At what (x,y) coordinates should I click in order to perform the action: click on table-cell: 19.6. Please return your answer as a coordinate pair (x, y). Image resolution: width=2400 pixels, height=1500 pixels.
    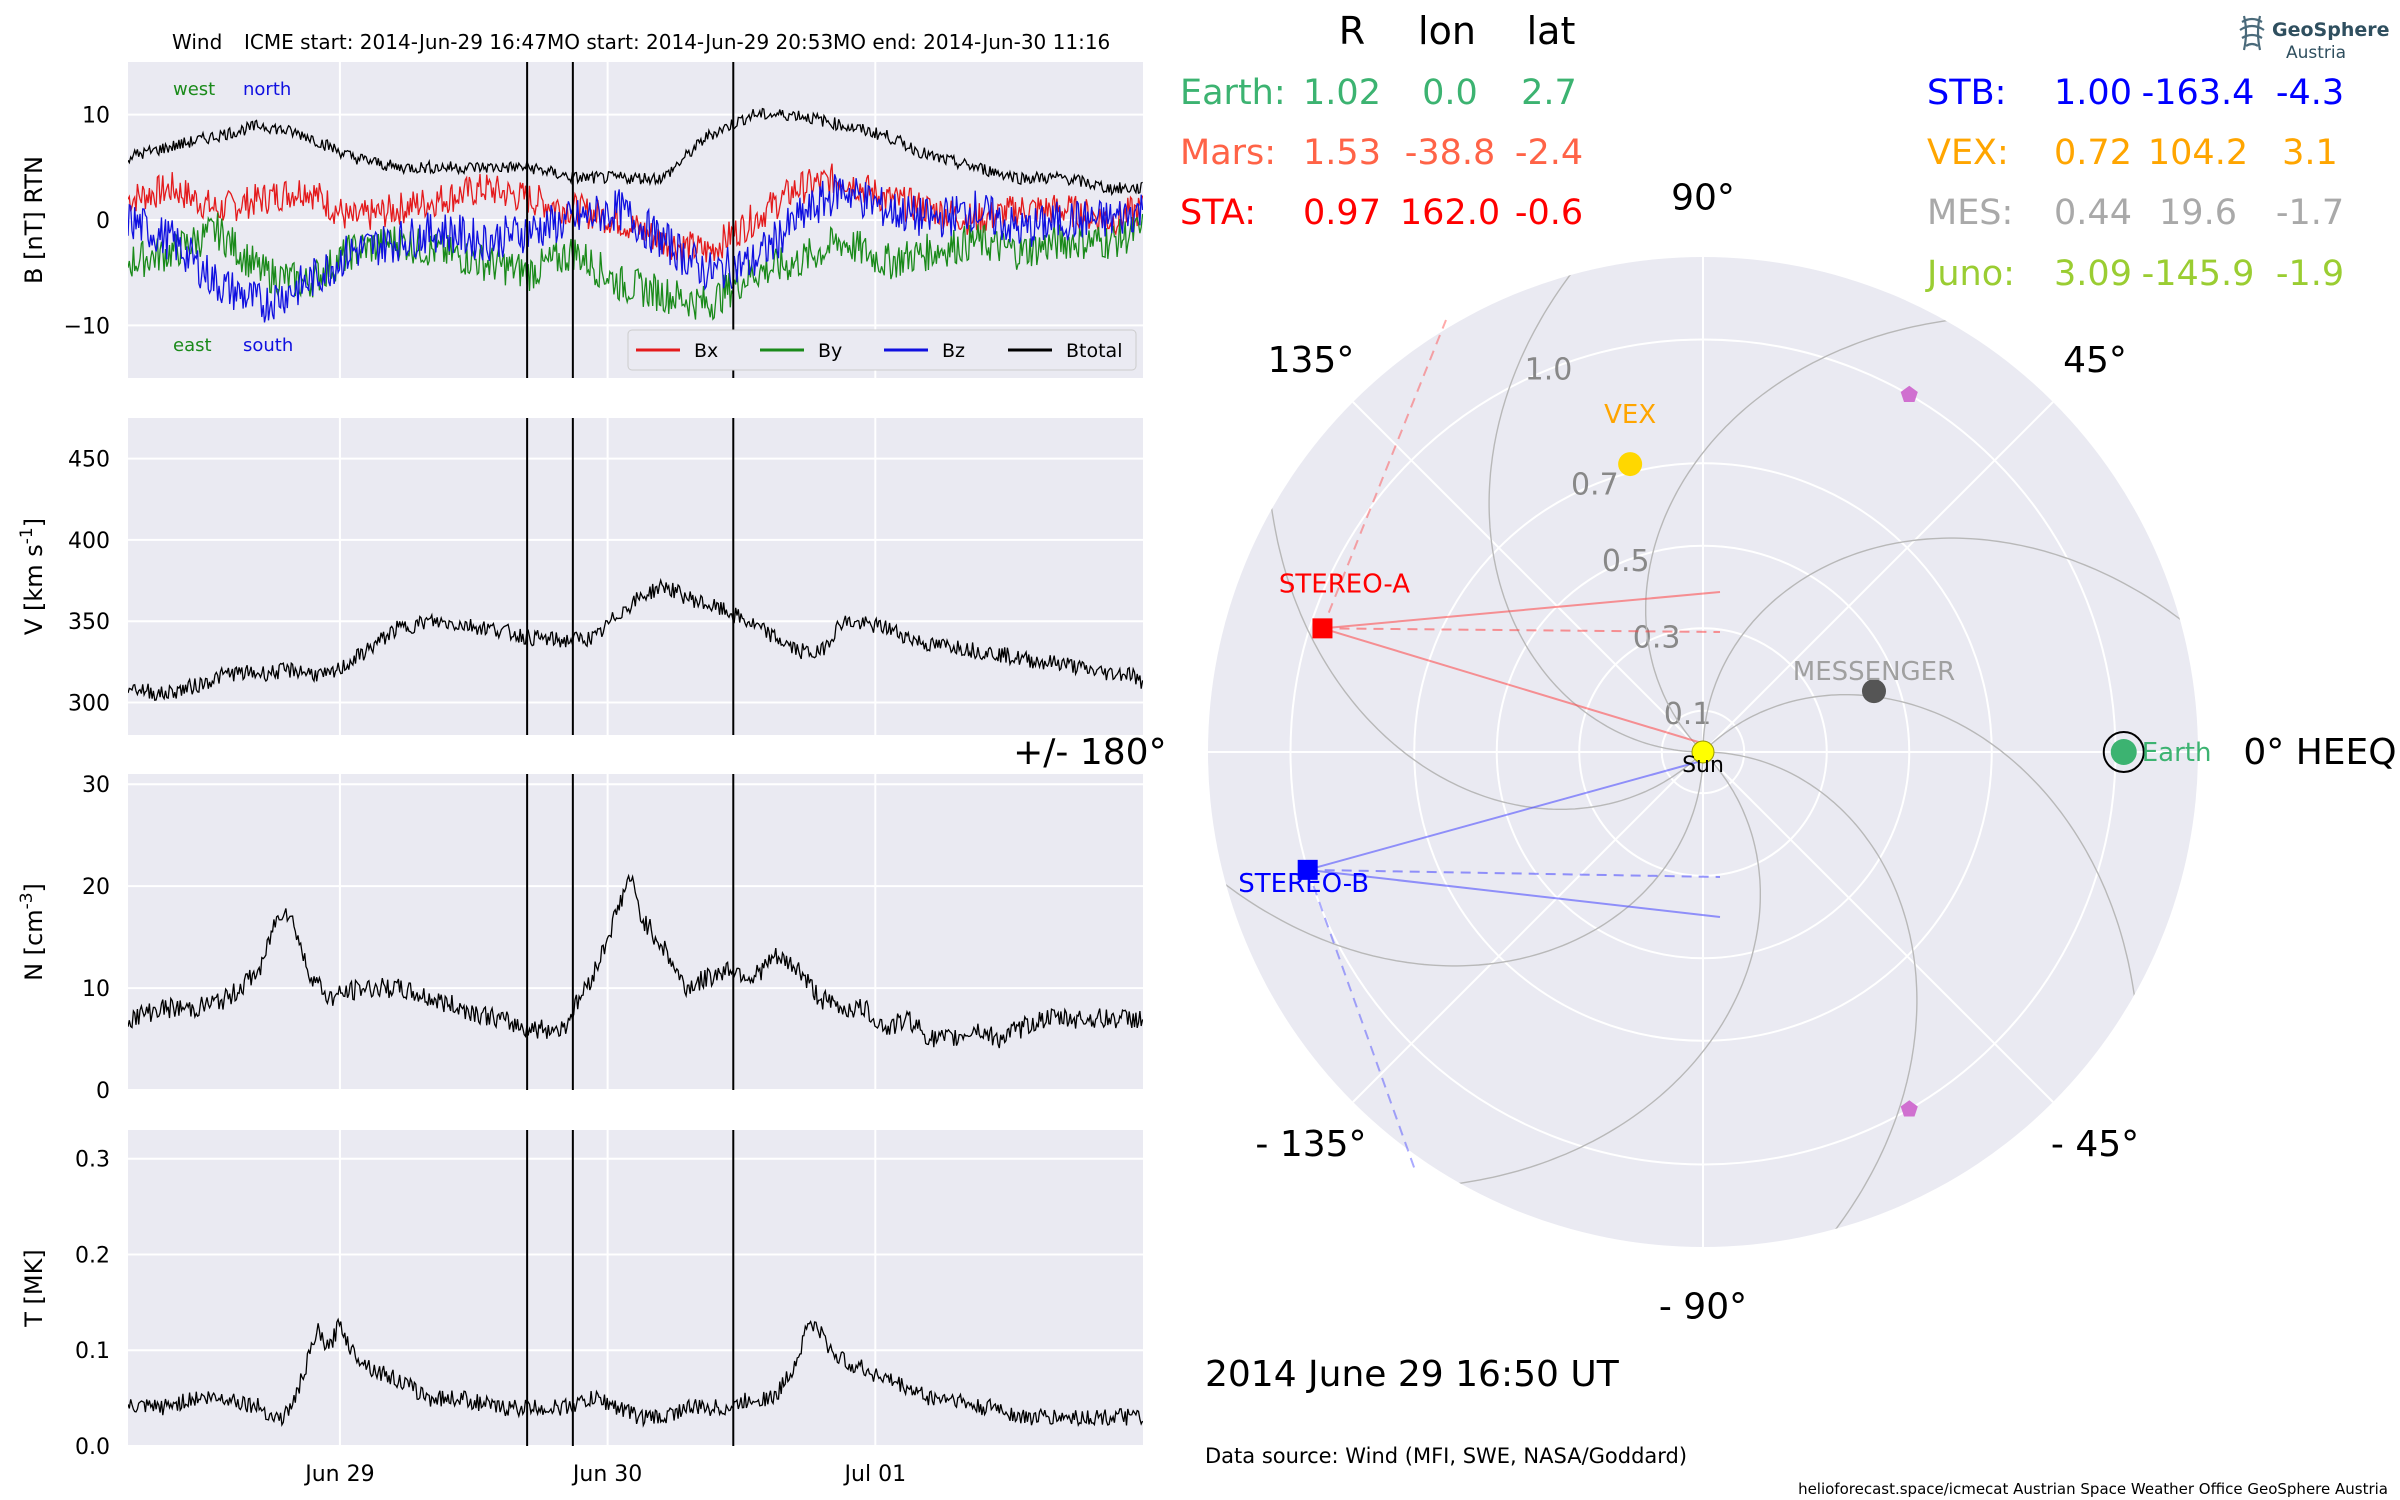
    Looking at the image, I should click on (2198, 213).